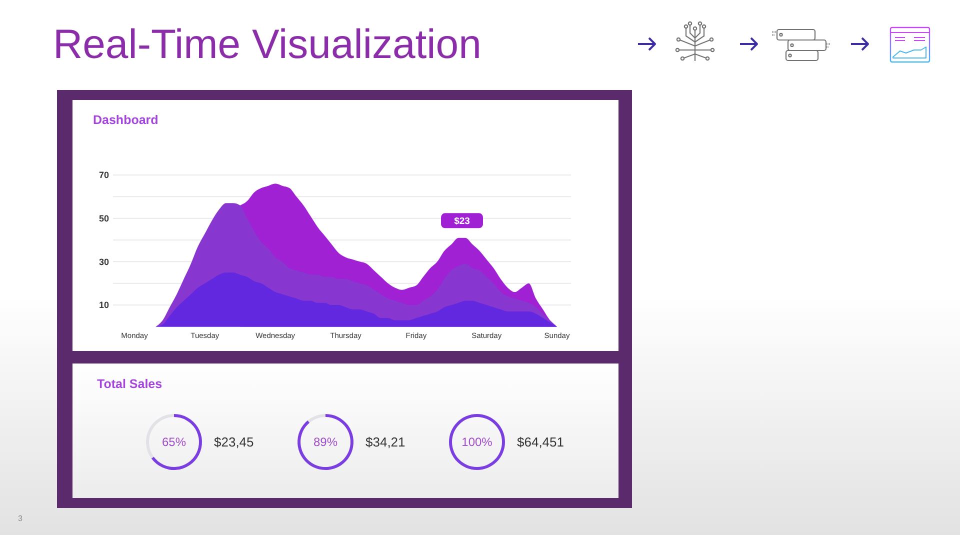  I want to click on data-label: 89%, so click(325, 442).